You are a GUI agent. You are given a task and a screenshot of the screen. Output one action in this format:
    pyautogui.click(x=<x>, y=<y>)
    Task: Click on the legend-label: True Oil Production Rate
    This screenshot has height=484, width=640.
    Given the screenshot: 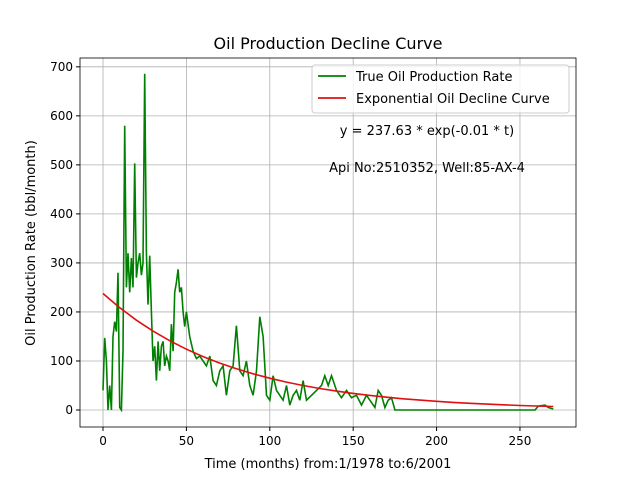 What is the action you would take?
    pyautogui.click(x=433, y=77)
    